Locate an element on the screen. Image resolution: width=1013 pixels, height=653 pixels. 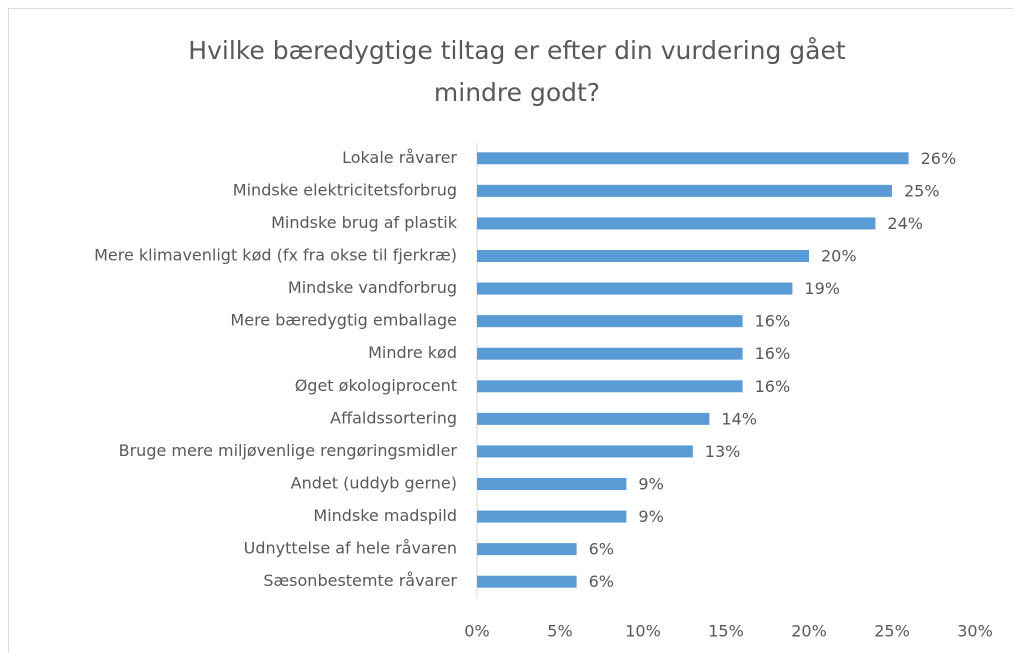
y-tick-label: Mindske brug af plastik is located at coordinates (364, 222).